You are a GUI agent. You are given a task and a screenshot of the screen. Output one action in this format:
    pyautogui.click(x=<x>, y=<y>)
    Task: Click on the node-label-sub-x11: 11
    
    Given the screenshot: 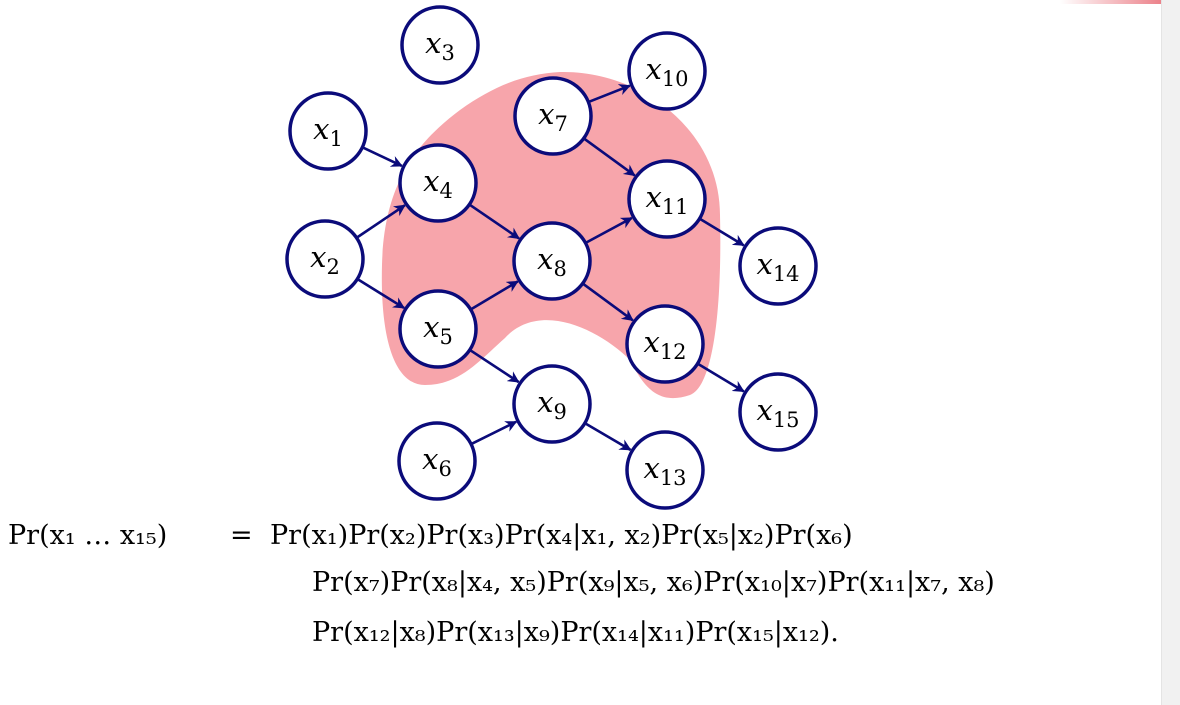 What is the action you would take?
    pyautogui.click(x=675, y=207)
    